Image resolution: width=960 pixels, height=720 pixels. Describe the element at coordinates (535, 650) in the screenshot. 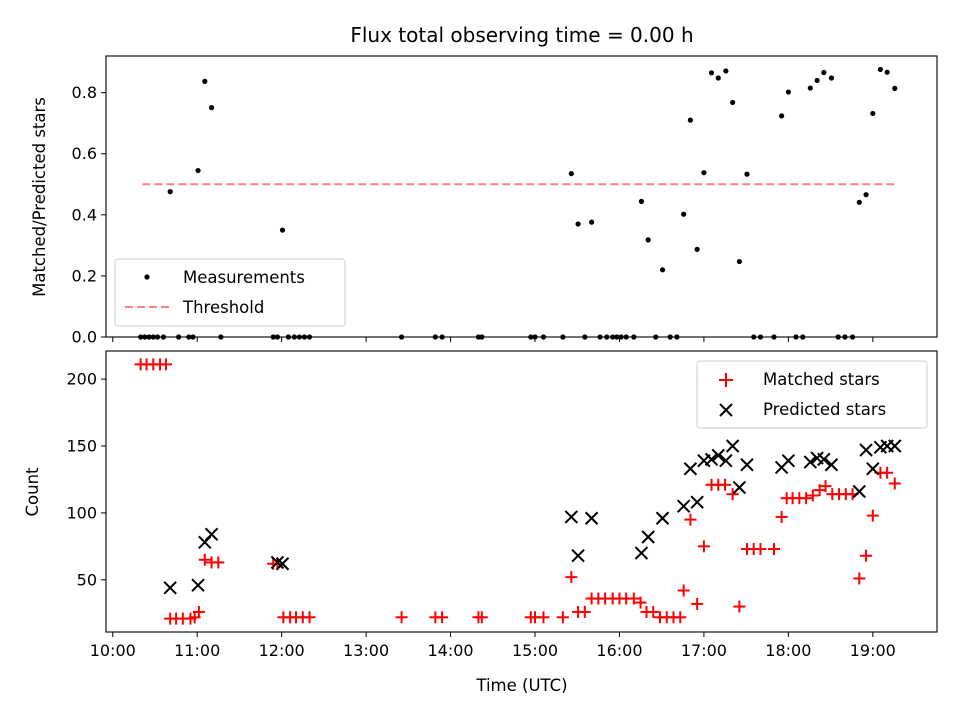

I see `x-tick-label: 15:00` at that location.